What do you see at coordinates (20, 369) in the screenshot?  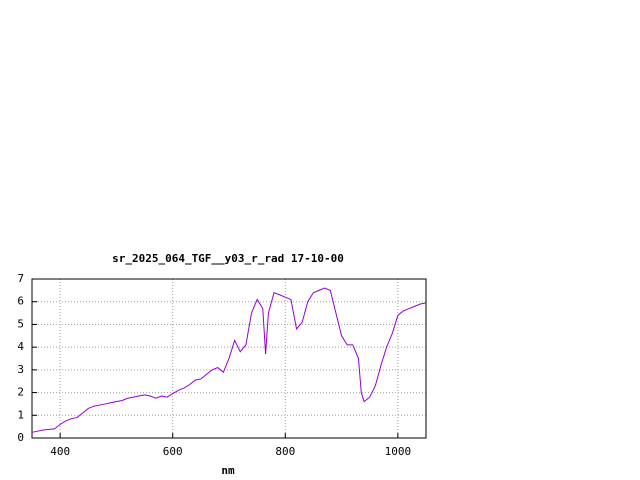 I see `y-tick-label: 3` at bounding box center [20, 369].